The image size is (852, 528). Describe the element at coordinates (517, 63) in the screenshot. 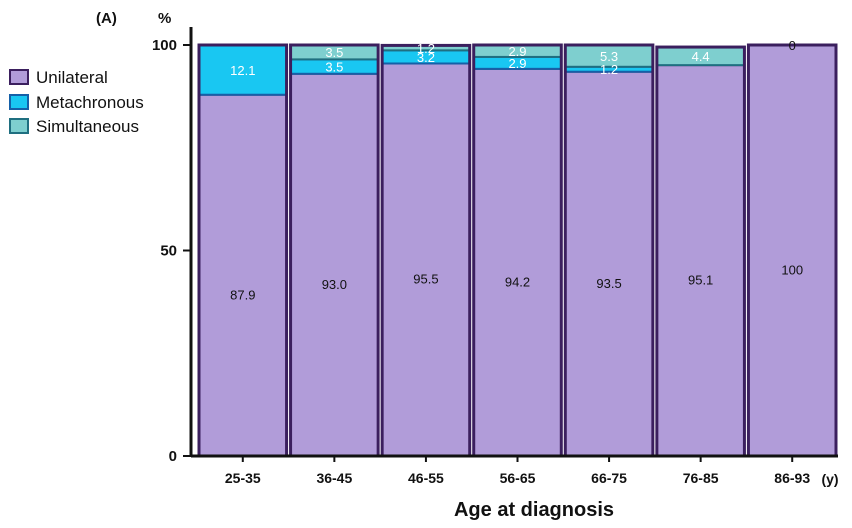

I see `data-label-metachronous-56-65: 2.9` at that location.